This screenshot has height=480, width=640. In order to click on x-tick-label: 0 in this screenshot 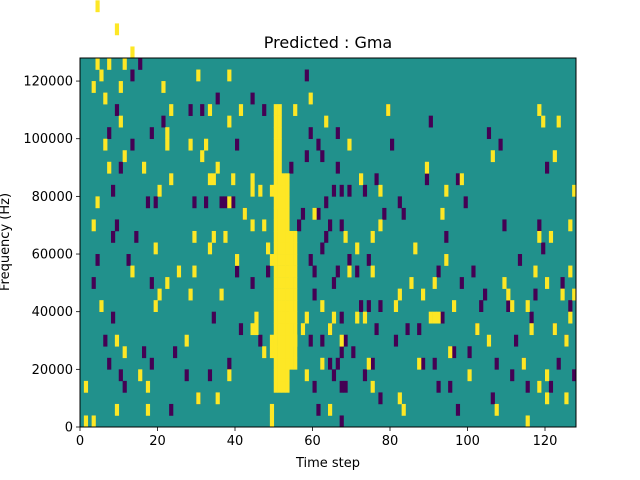, I will do `click(80, 441)`.